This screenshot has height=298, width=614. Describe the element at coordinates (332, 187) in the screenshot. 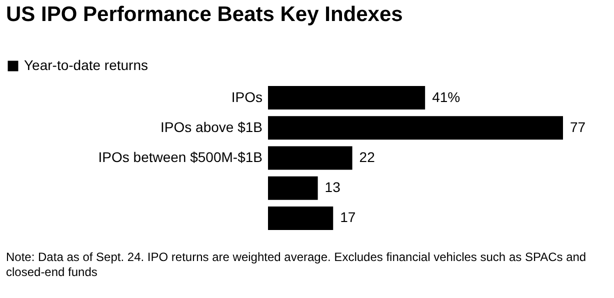

I see `data-label: 13` at that location.